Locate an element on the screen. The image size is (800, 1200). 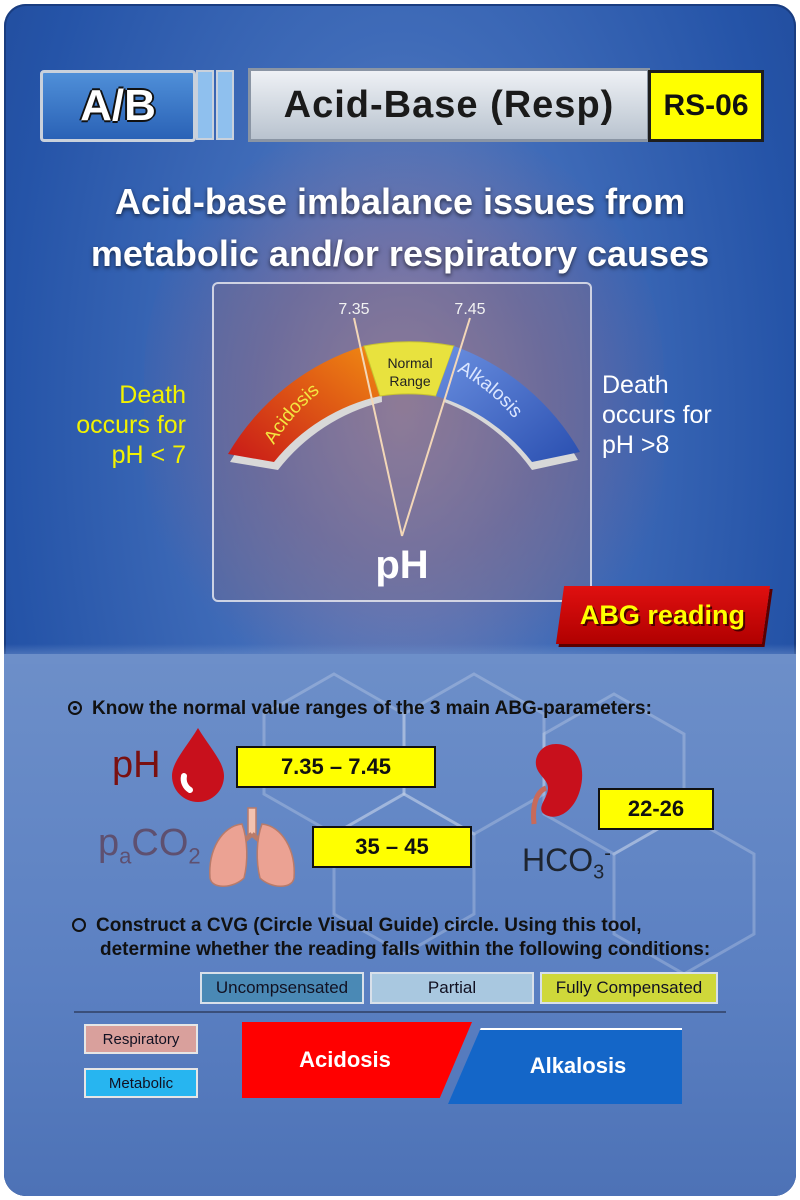
hco3-parameter-label: HCO3- is located at coordinates (566, 863).